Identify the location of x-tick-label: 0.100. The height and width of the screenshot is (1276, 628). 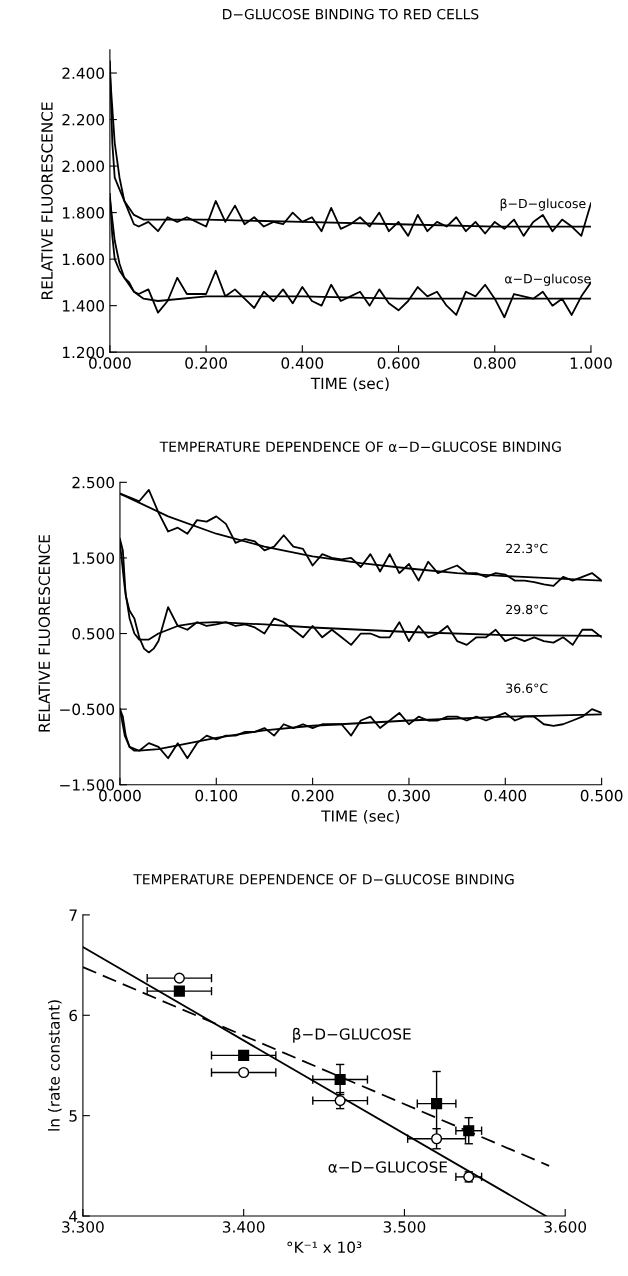
(216, 795).